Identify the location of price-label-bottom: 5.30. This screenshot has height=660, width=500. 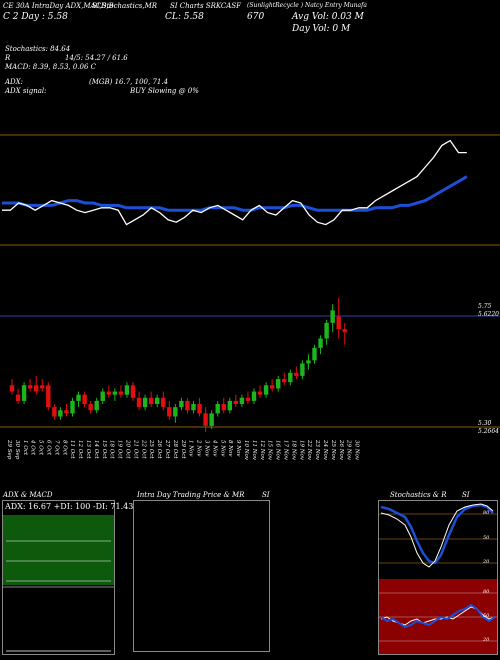
(485, 423).